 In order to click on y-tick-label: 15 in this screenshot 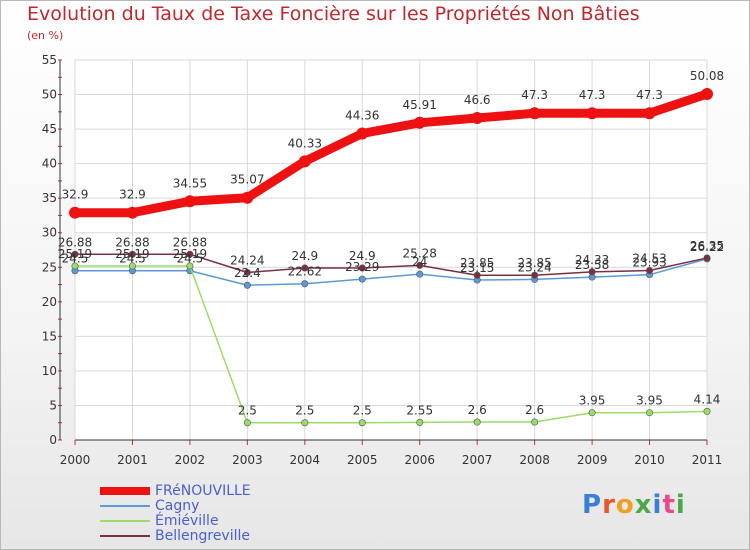, I will do `click(49, 336)`.